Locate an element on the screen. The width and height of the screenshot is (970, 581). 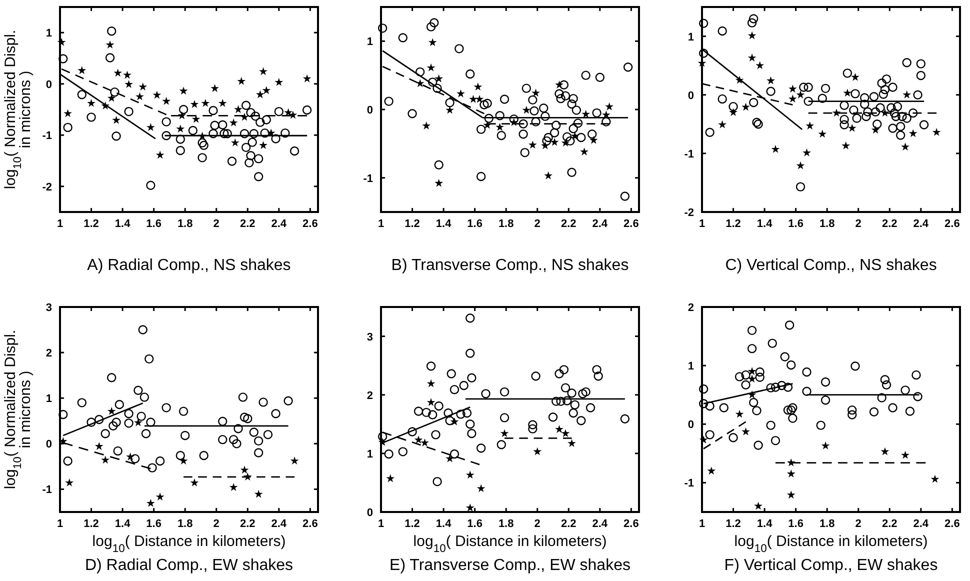
text: A) Radial Comp., NS shakes is located at coordinates (189, 265).